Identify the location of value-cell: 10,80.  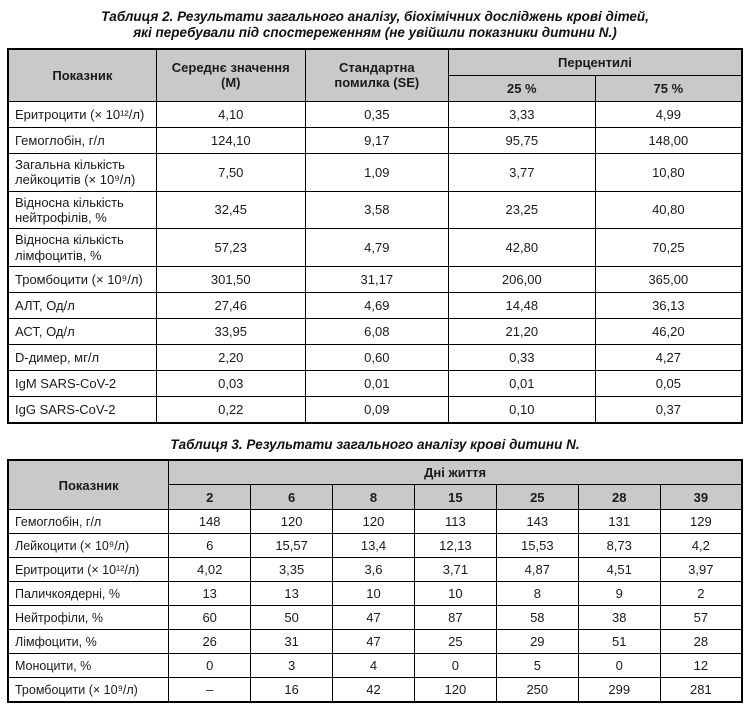
(668, 172).